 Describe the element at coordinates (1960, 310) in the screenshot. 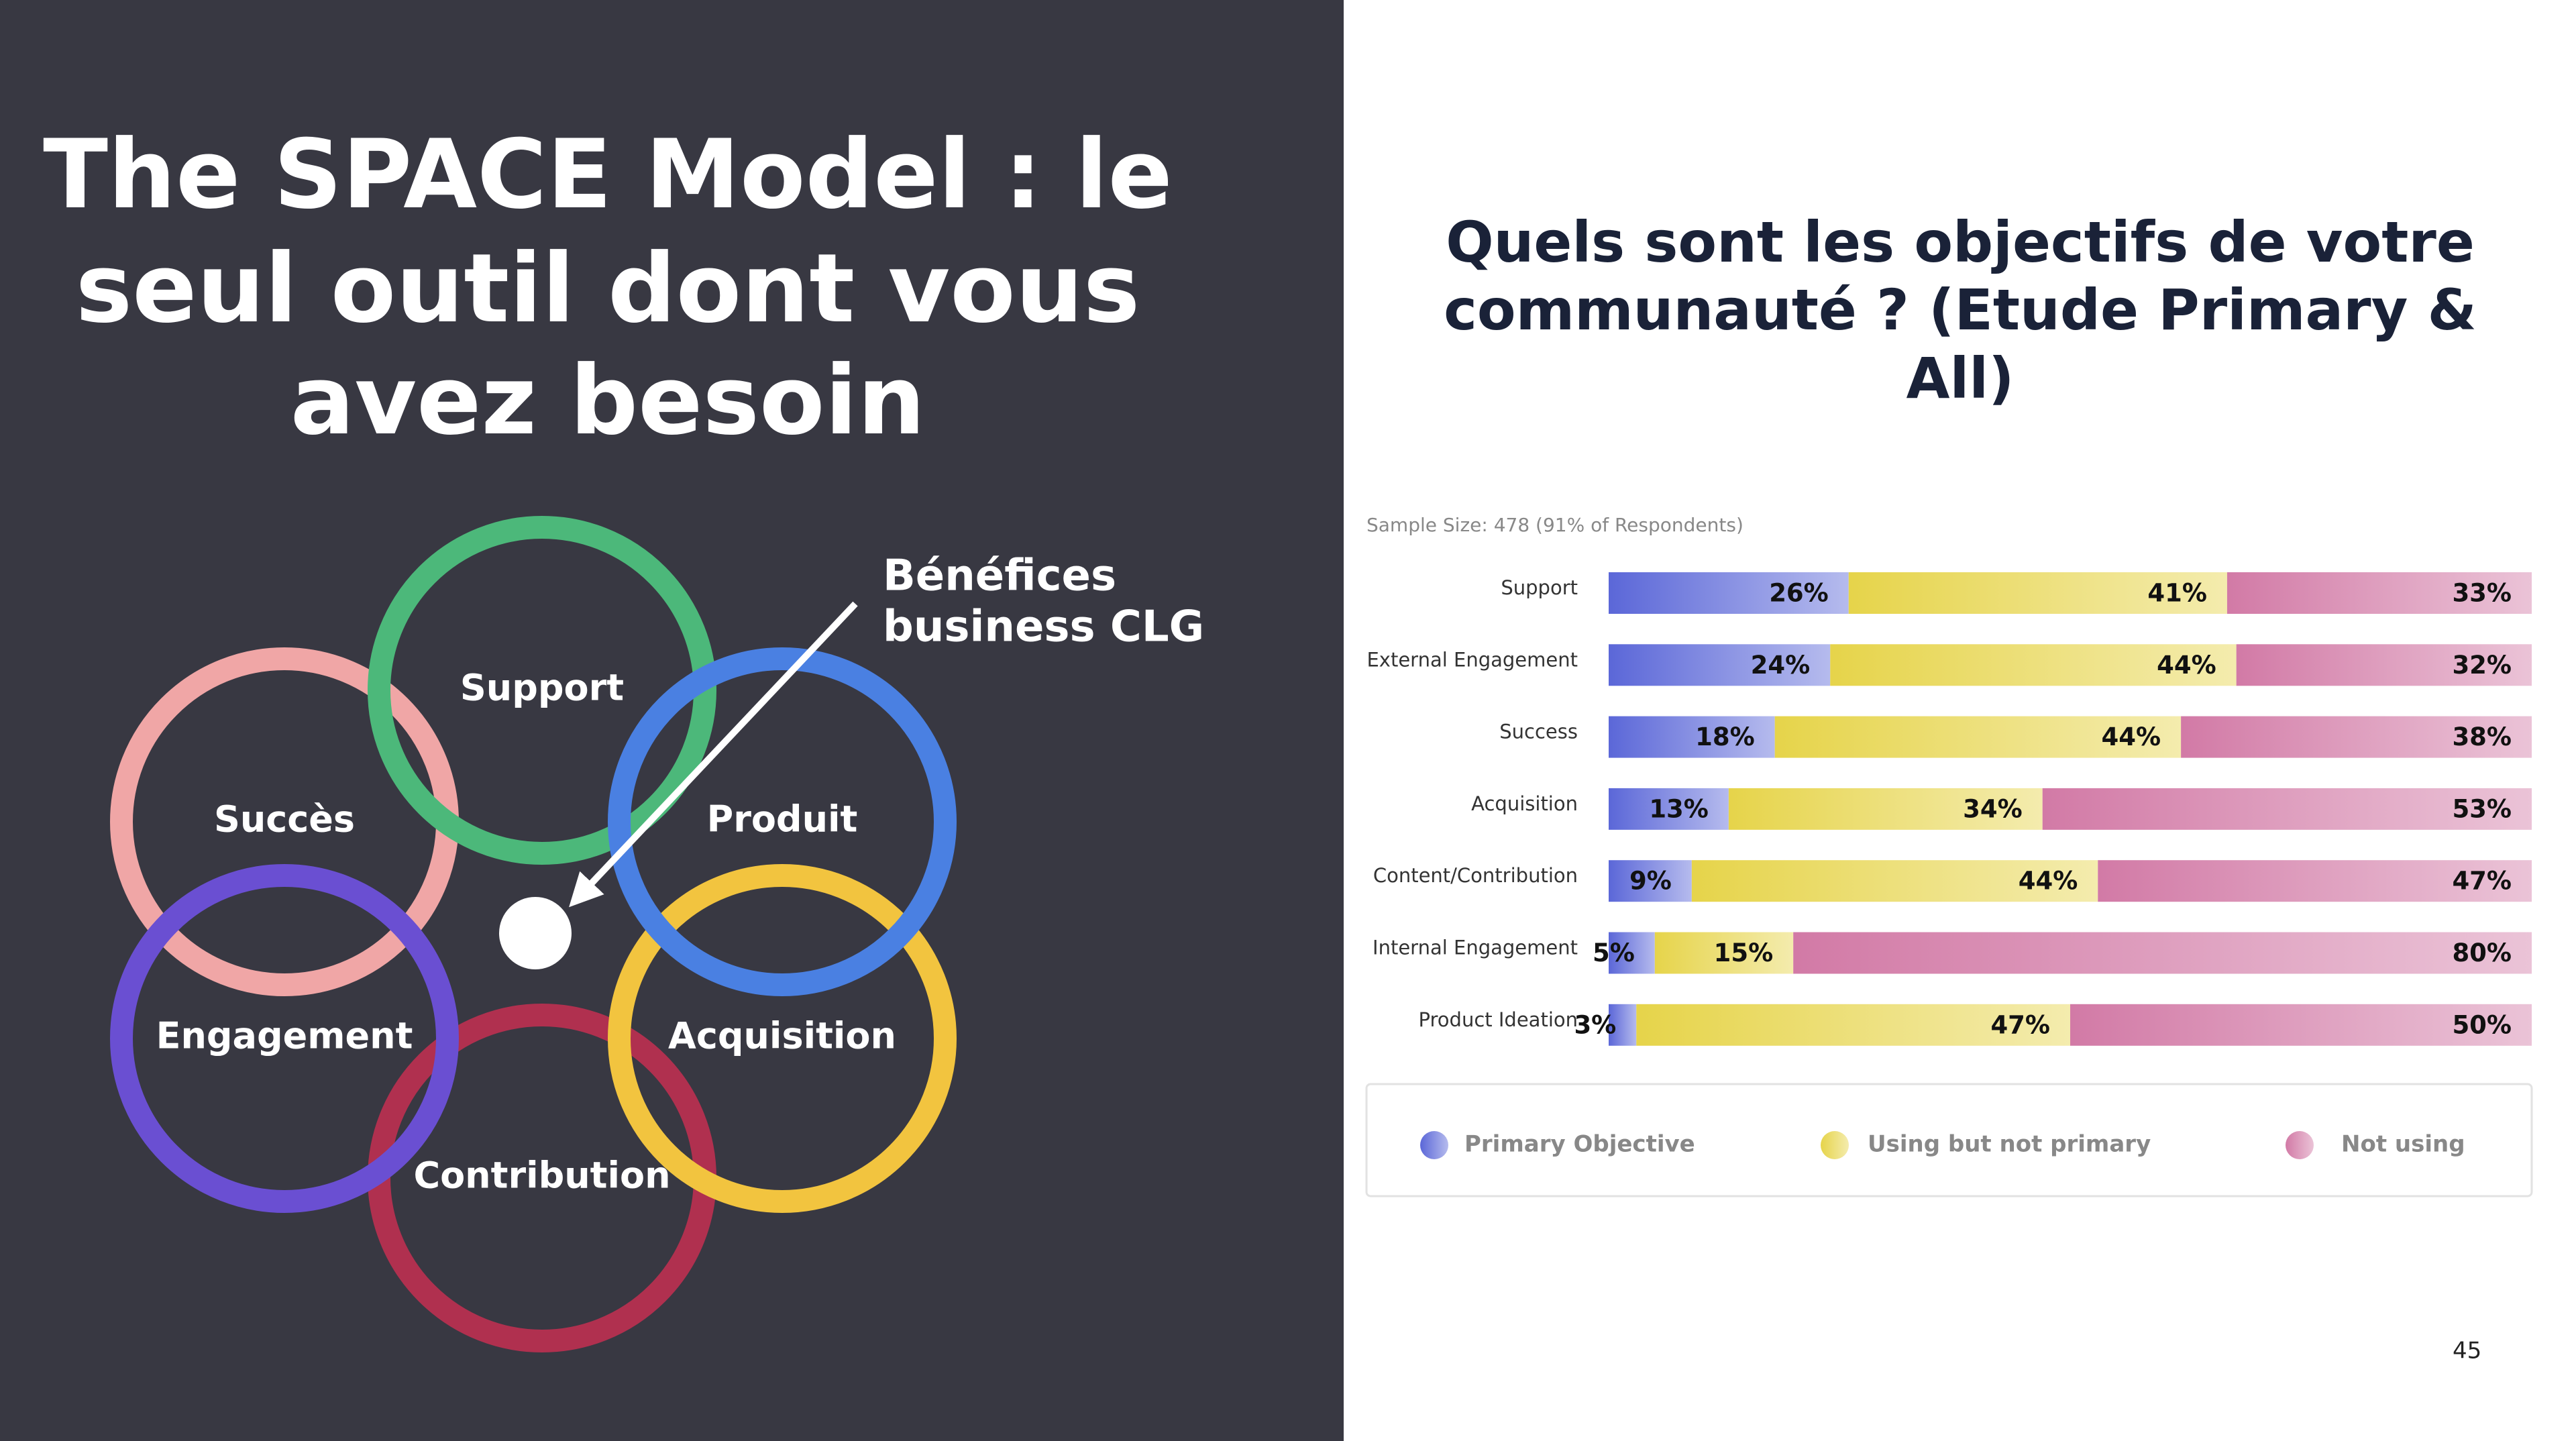

I see `chart-title: communauté ? (Etude Primary &` at that location.